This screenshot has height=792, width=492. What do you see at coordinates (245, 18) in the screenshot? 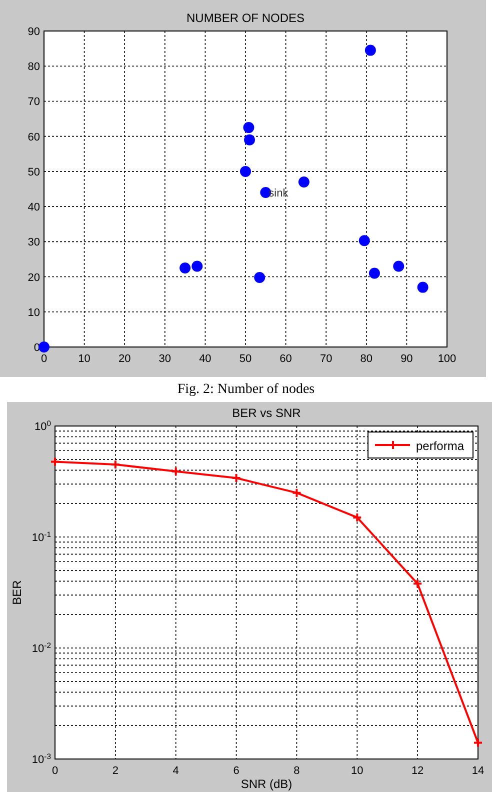
I see `chart-title: NUMBER OF NODES` at bounding box center [245, 18].